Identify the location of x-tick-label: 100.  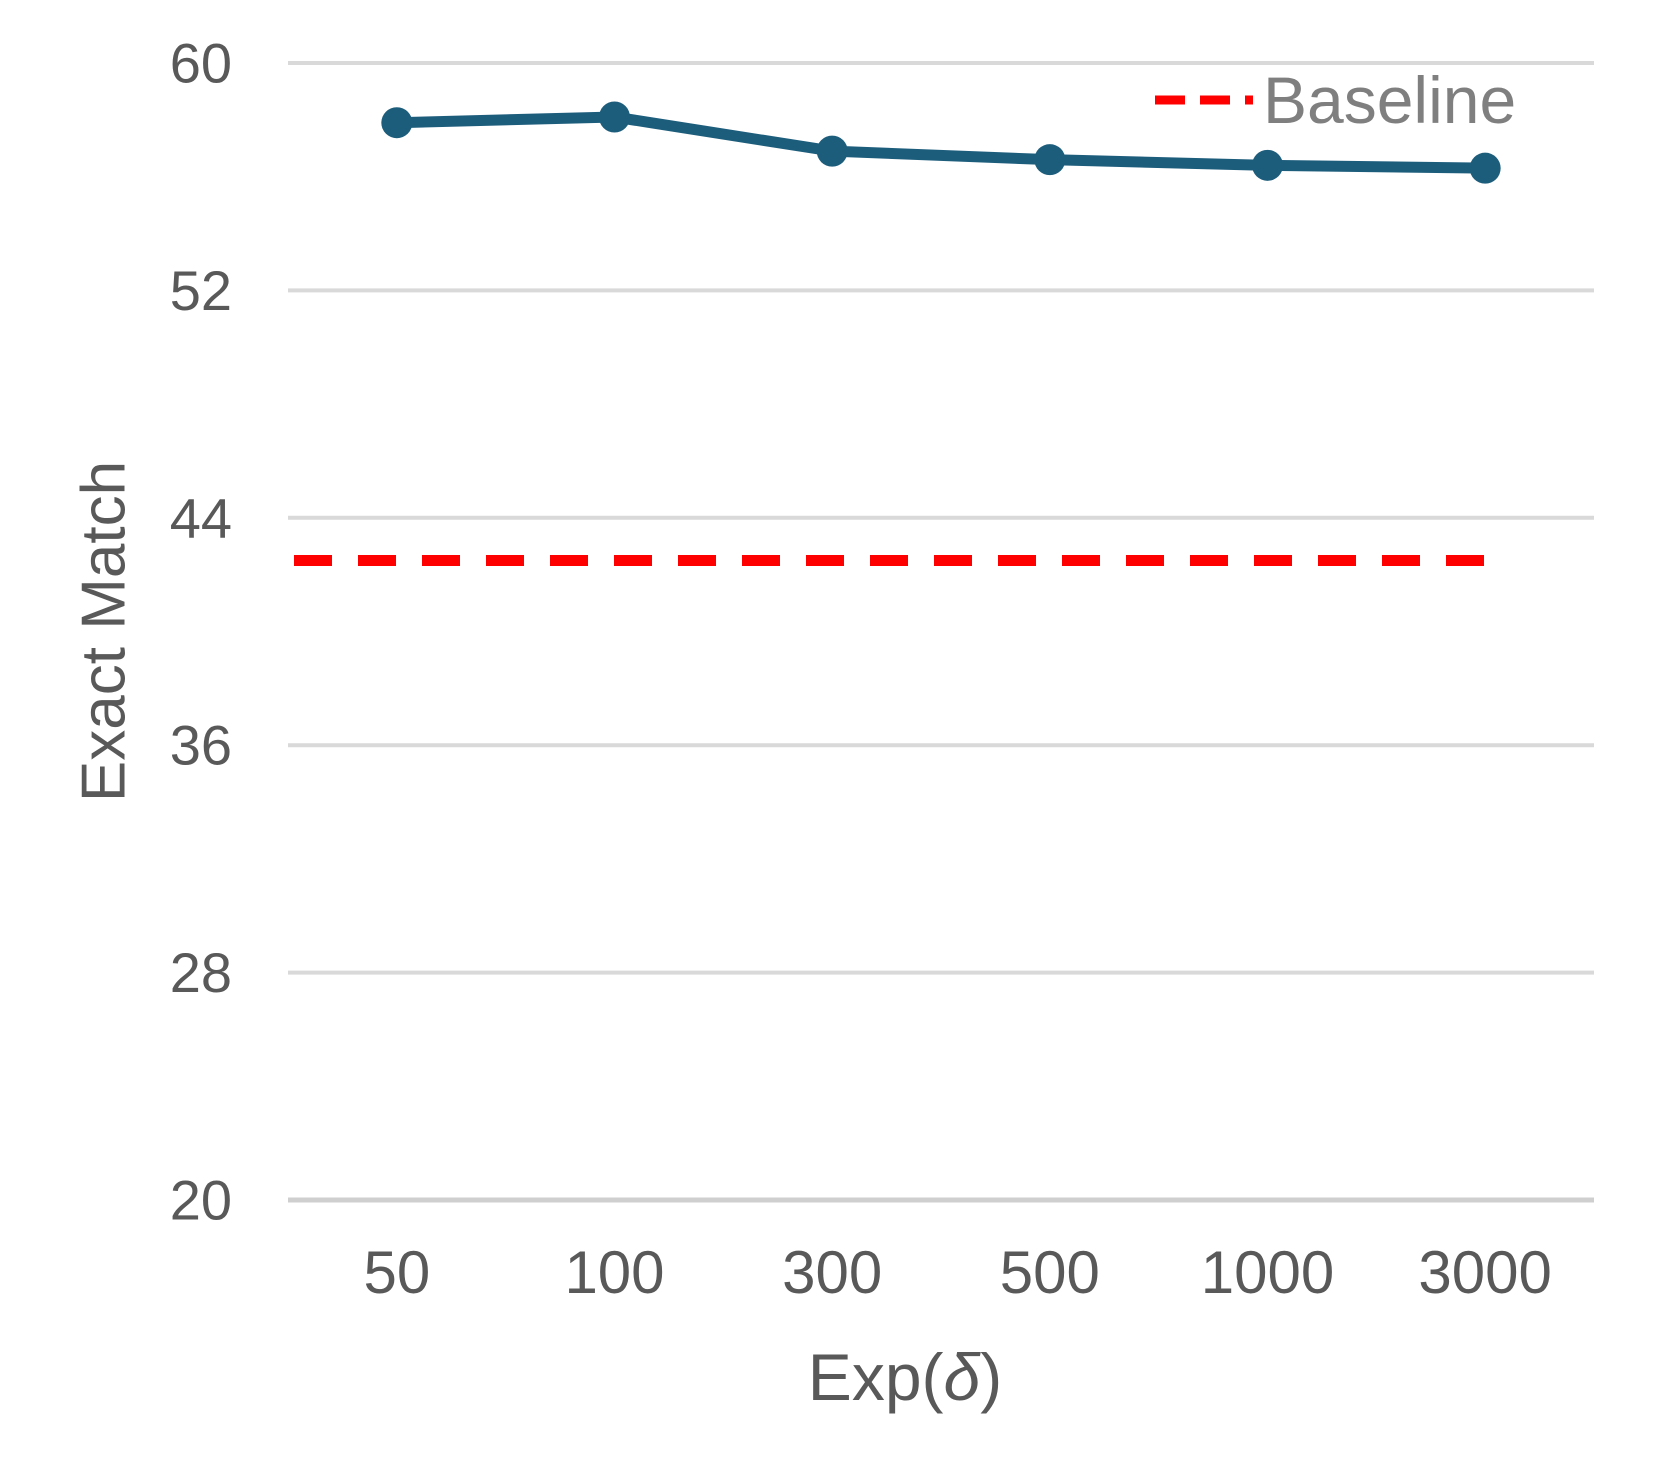
(614, 1272).